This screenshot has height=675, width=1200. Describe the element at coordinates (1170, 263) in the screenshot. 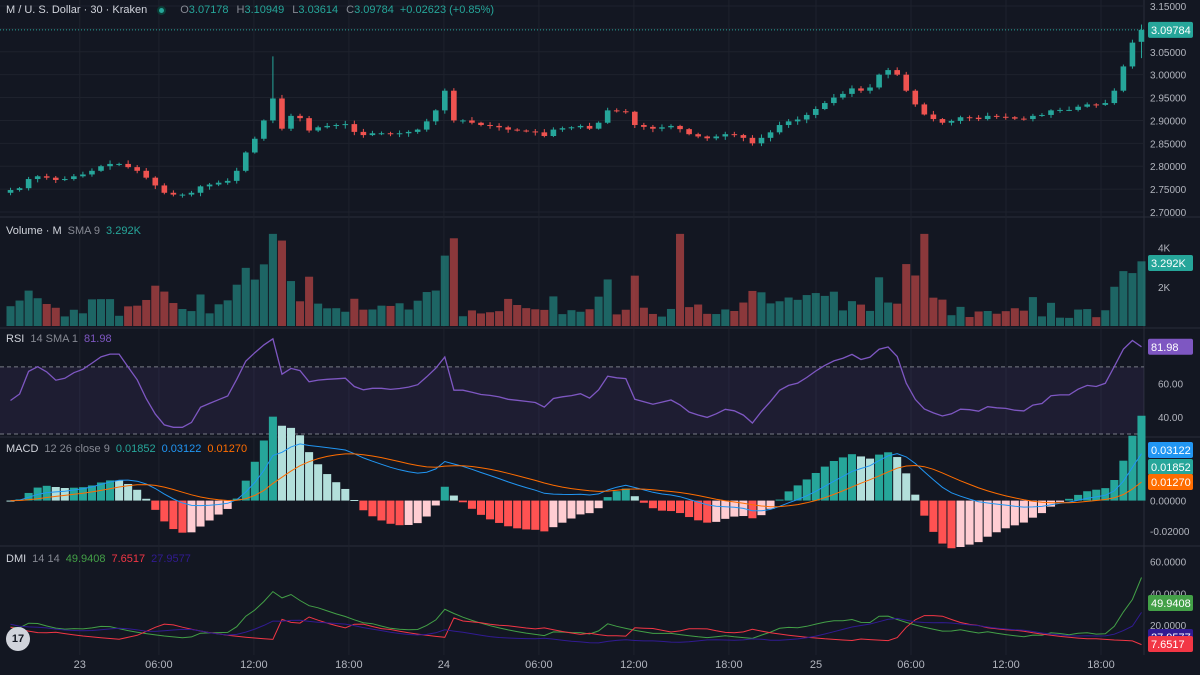

I see `volume-last-tag-bg` at that location.